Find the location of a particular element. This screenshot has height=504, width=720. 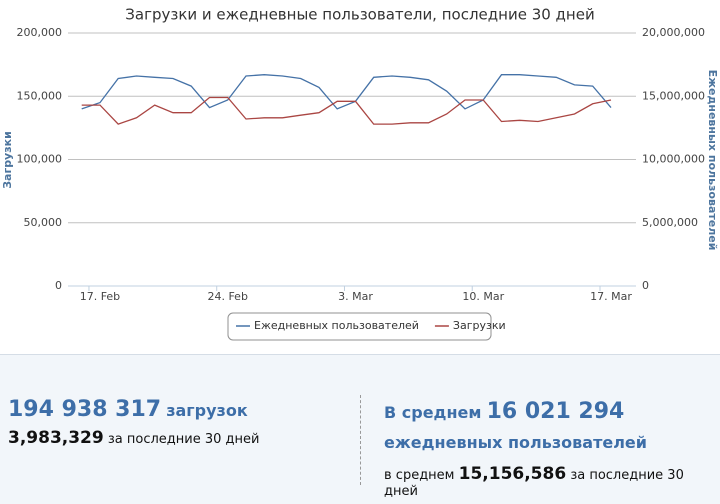

y-axis-title: Загрузки is located at coordinates (7, 160).